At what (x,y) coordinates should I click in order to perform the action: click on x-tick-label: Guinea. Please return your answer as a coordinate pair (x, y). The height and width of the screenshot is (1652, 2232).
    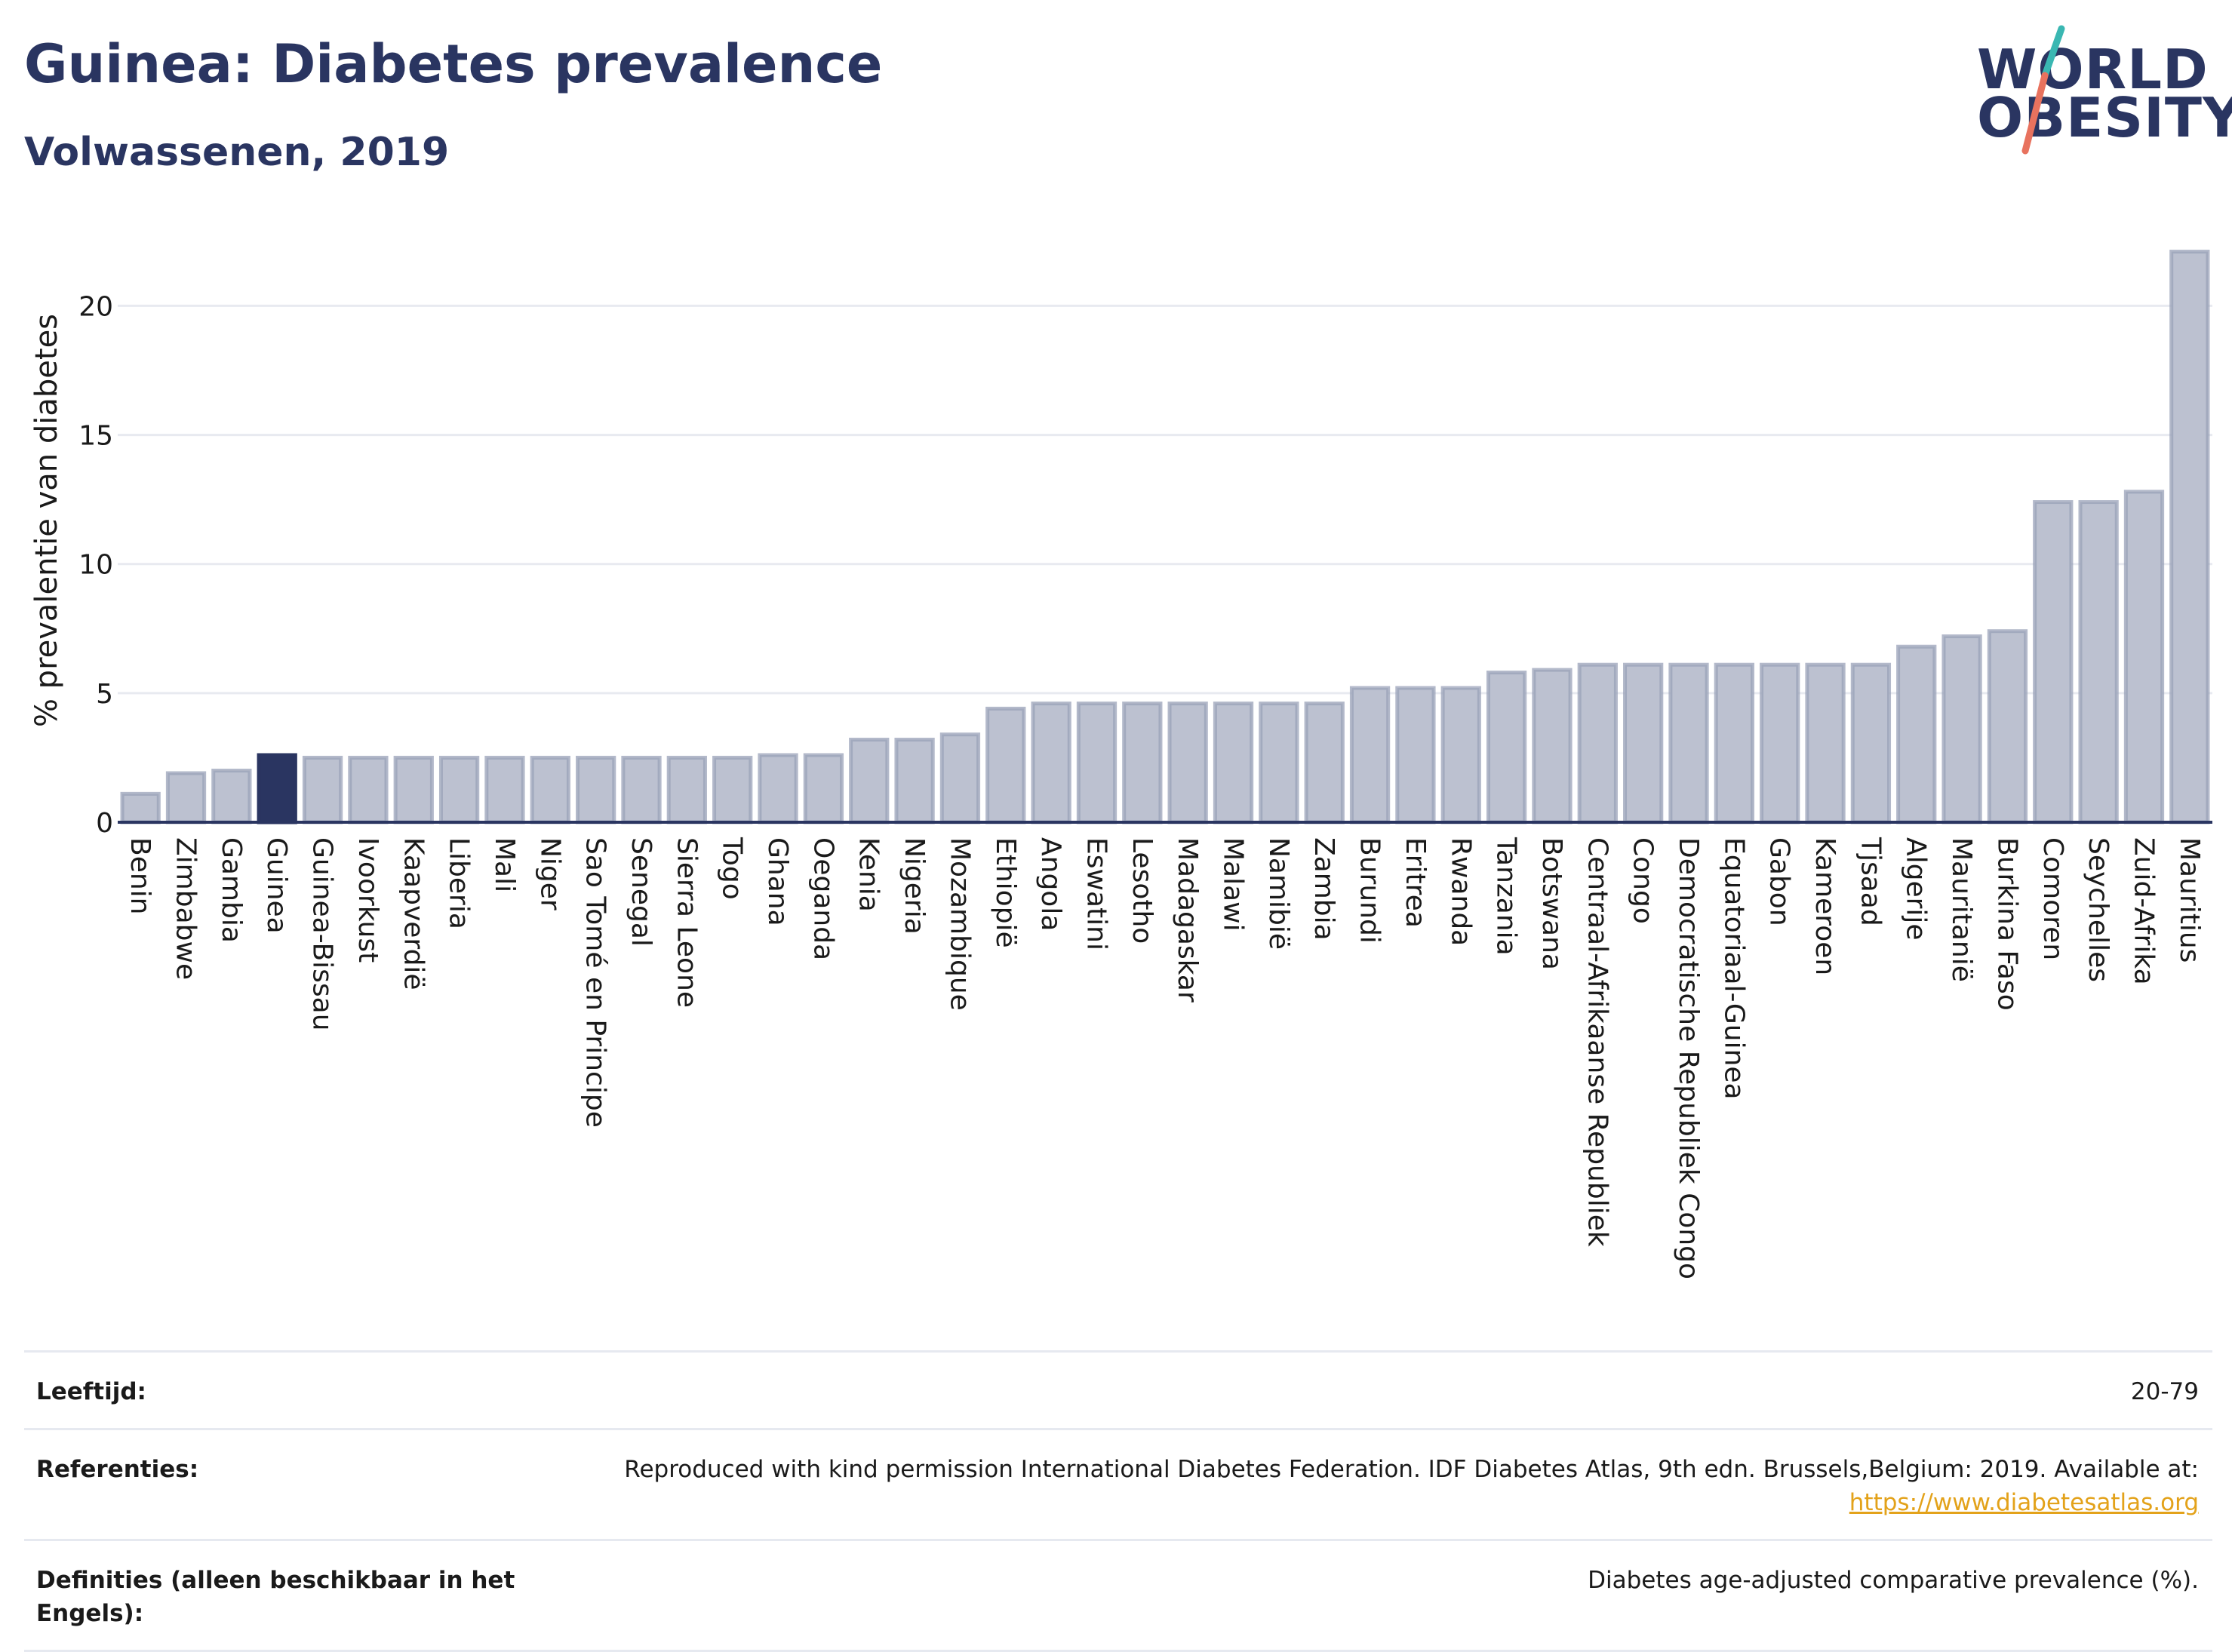
    Looking at the image, I should click on (276, 885).